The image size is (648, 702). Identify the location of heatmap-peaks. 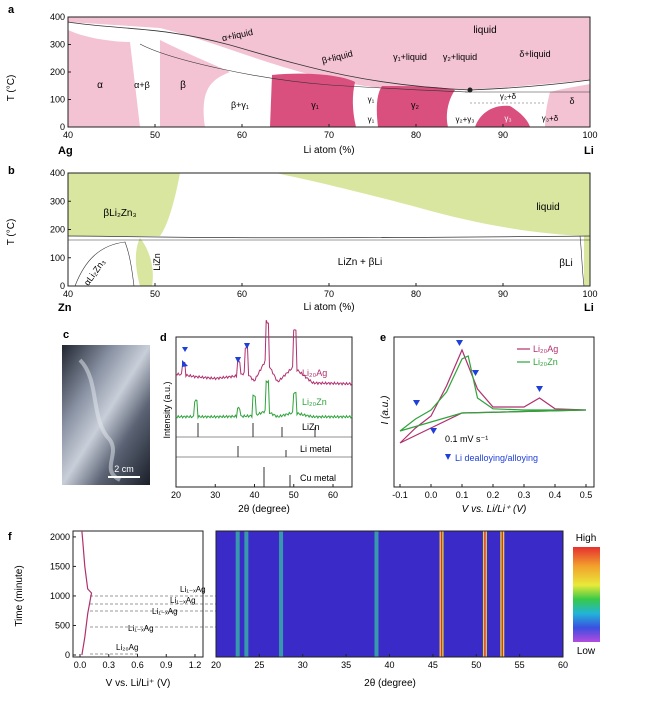
(370, 594).